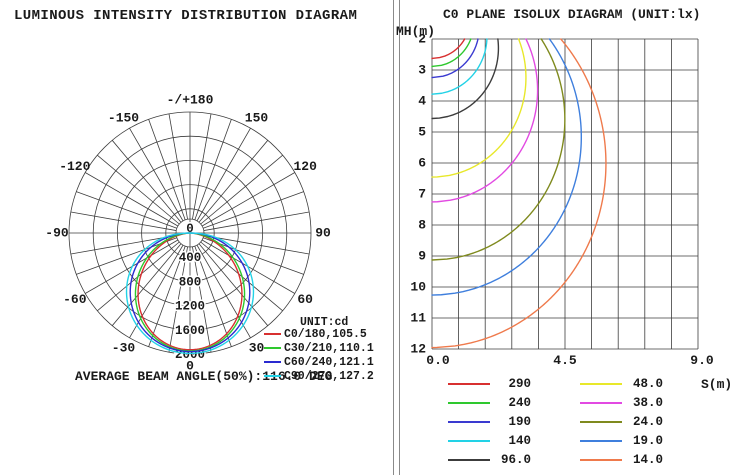  I want to click on isolux-y-tick: 5, so click(422, 132).